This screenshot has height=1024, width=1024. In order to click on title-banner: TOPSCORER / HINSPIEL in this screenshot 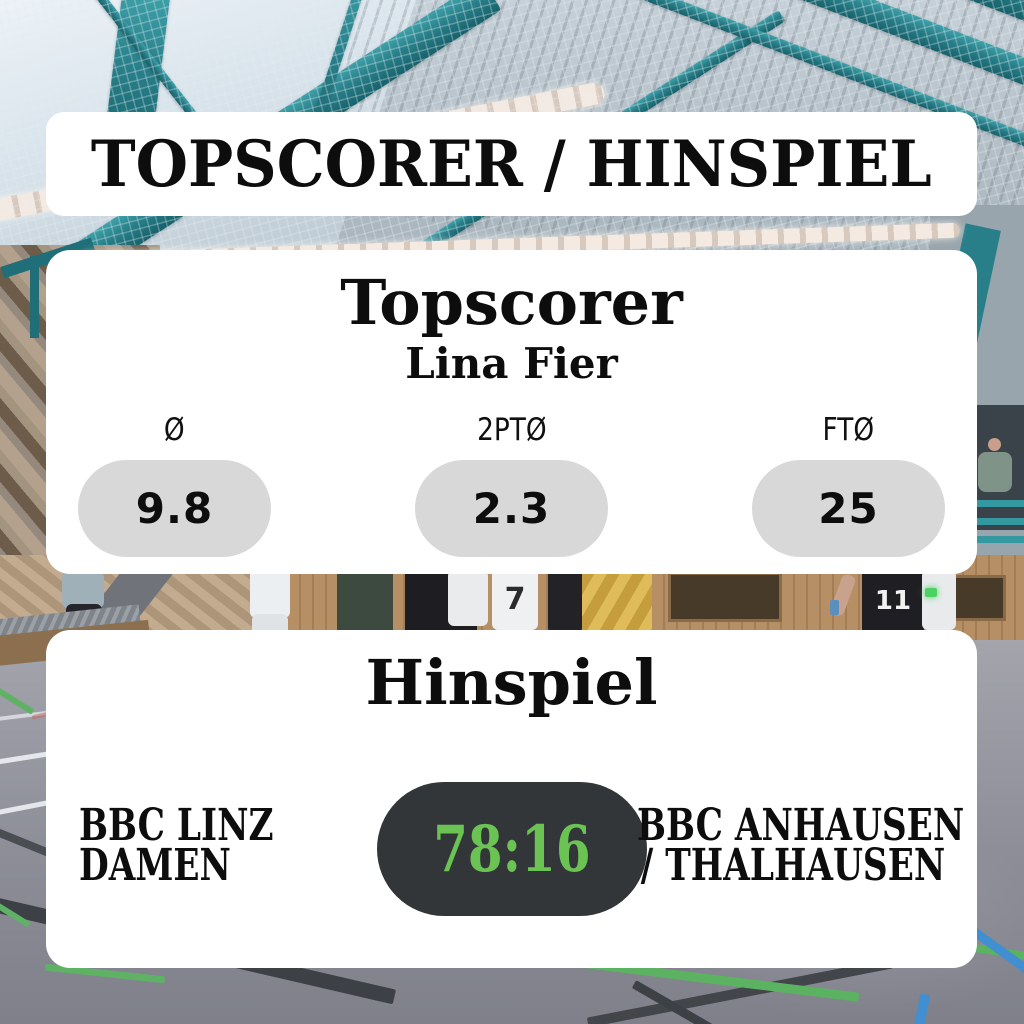, I will do `click(511, 164)`.